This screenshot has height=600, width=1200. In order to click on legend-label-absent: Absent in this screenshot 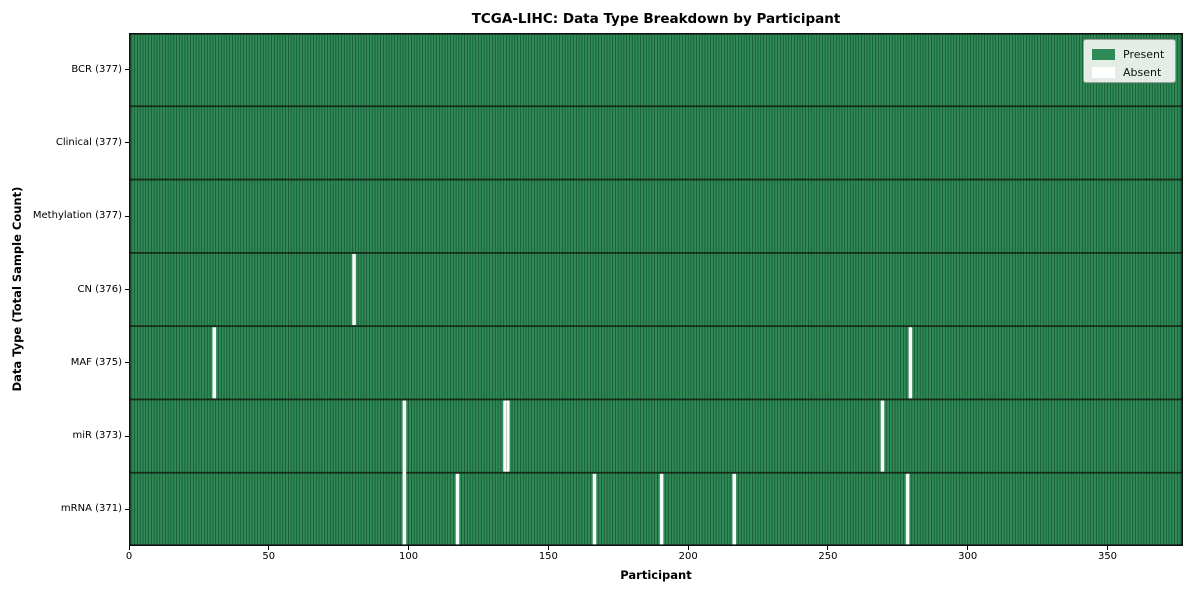, I will do `click(1142, 72)`.